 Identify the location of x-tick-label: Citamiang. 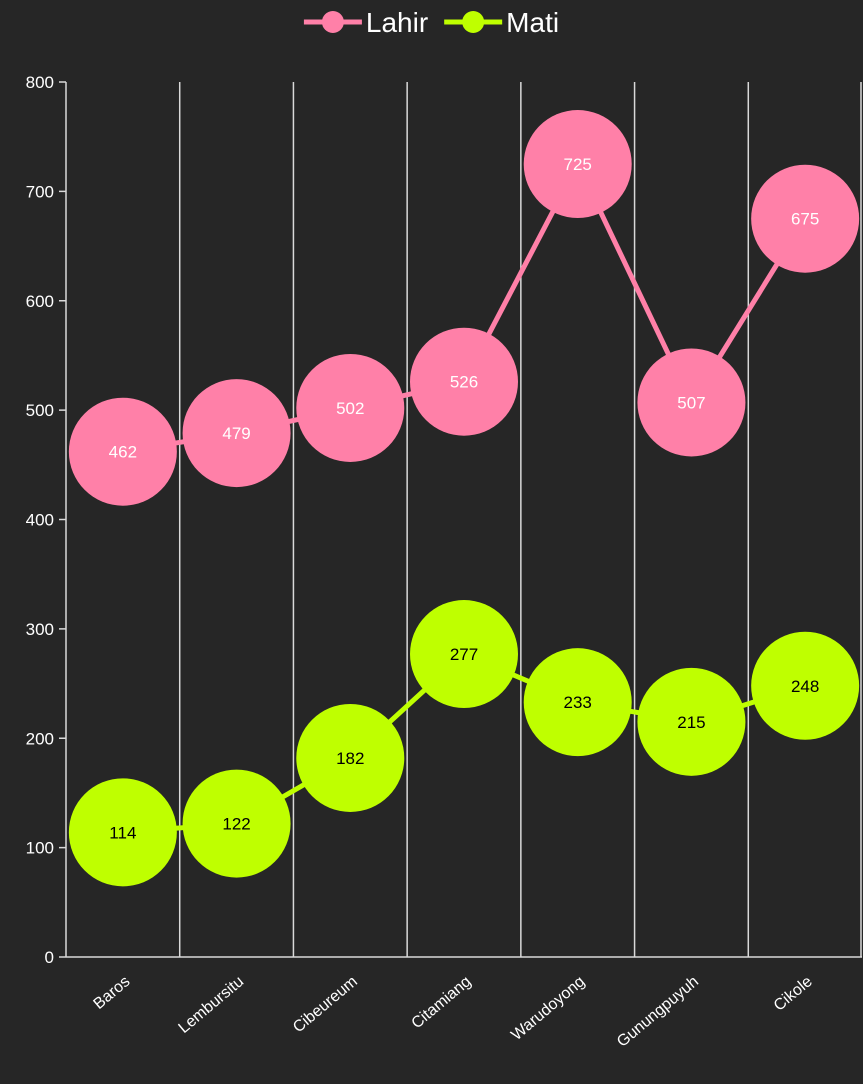
(441, 1002).